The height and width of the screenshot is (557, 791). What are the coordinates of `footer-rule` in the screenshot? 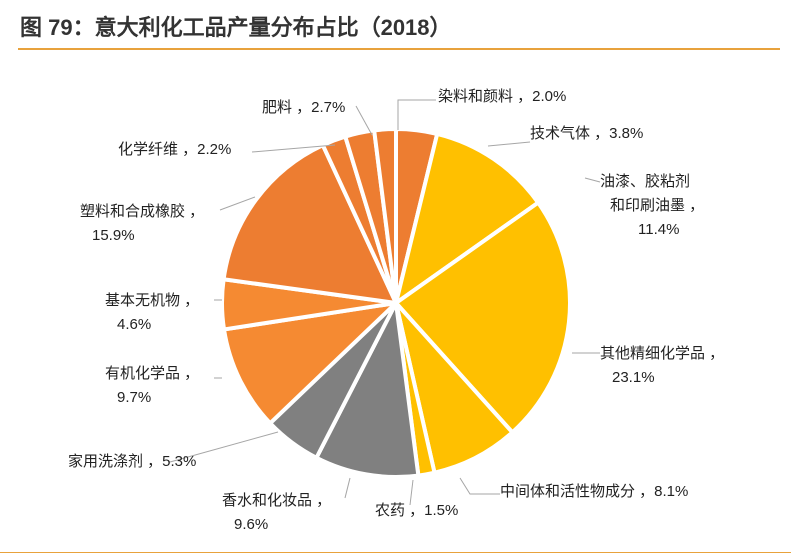 It's located at (395, 552).